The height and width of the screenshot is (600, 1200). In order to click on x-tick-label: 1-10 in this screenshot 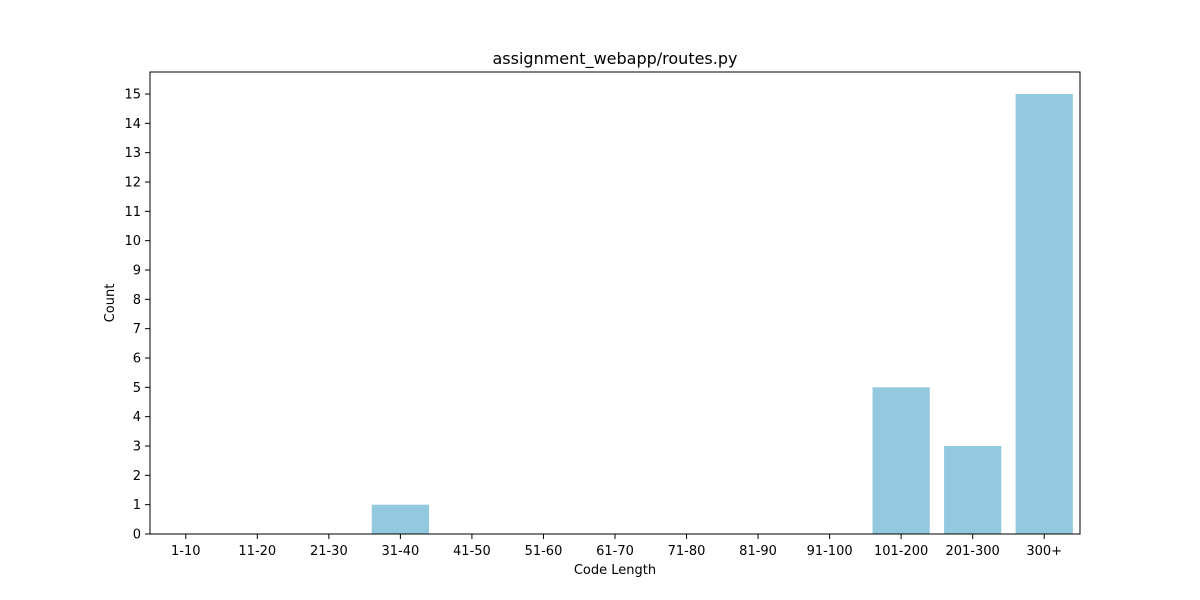, I will do `click(186, 551)`.